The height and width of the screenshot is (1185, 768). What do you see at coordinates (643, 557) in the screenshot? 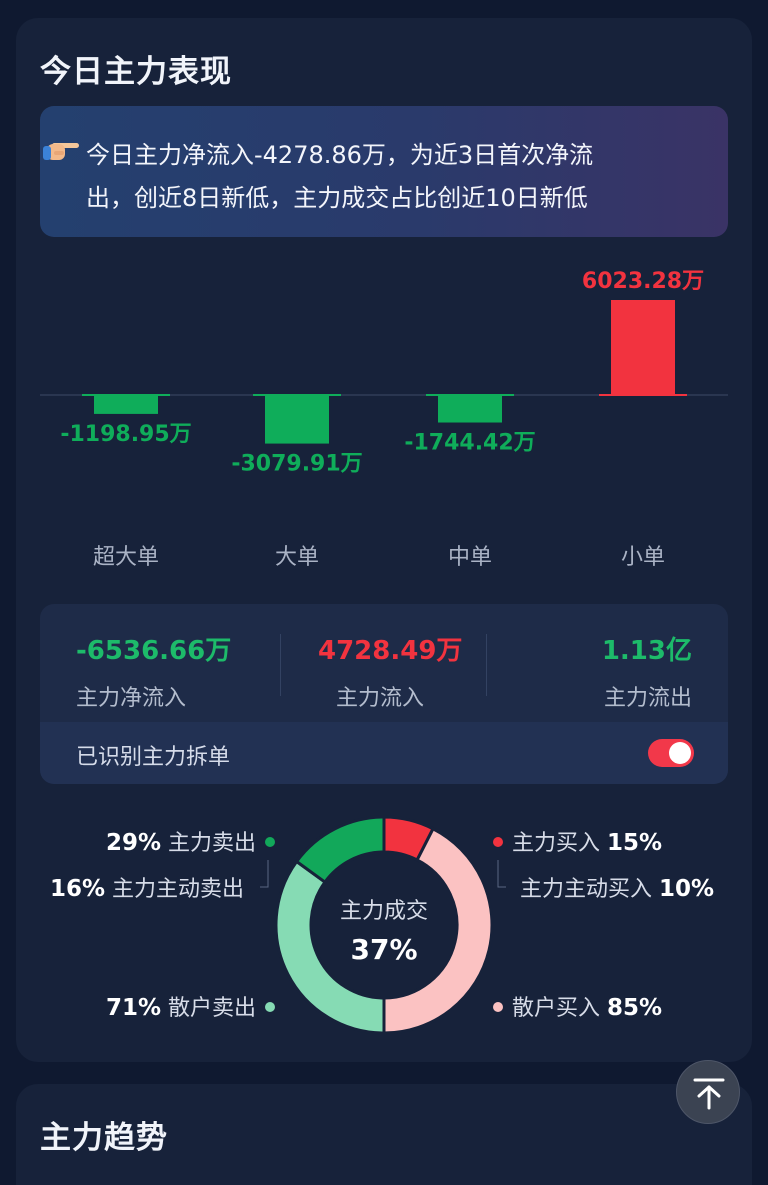
I see `x-tick-label: 小单` at bounding box center [643, 557].